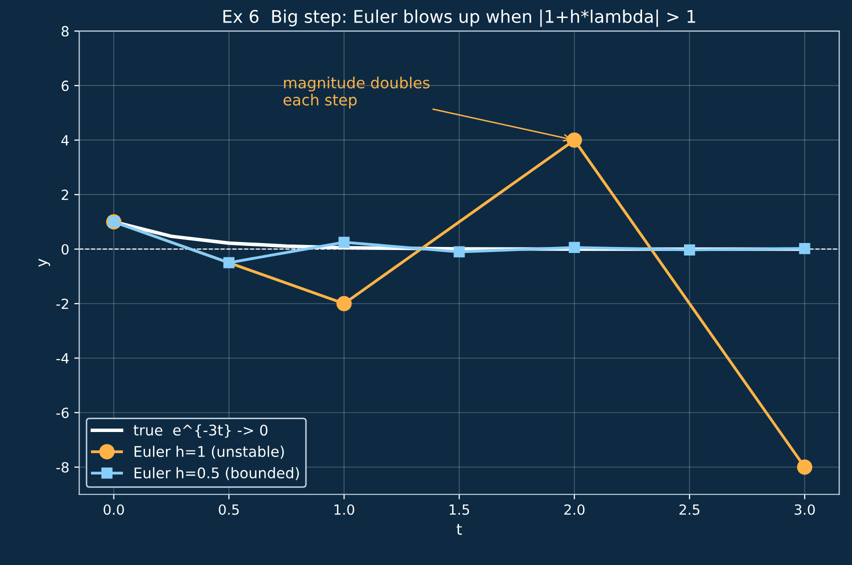 The height and width of the screenshot is (565, 852). I want to click on annotation: magnitude doubles each step, so click(357, 92).